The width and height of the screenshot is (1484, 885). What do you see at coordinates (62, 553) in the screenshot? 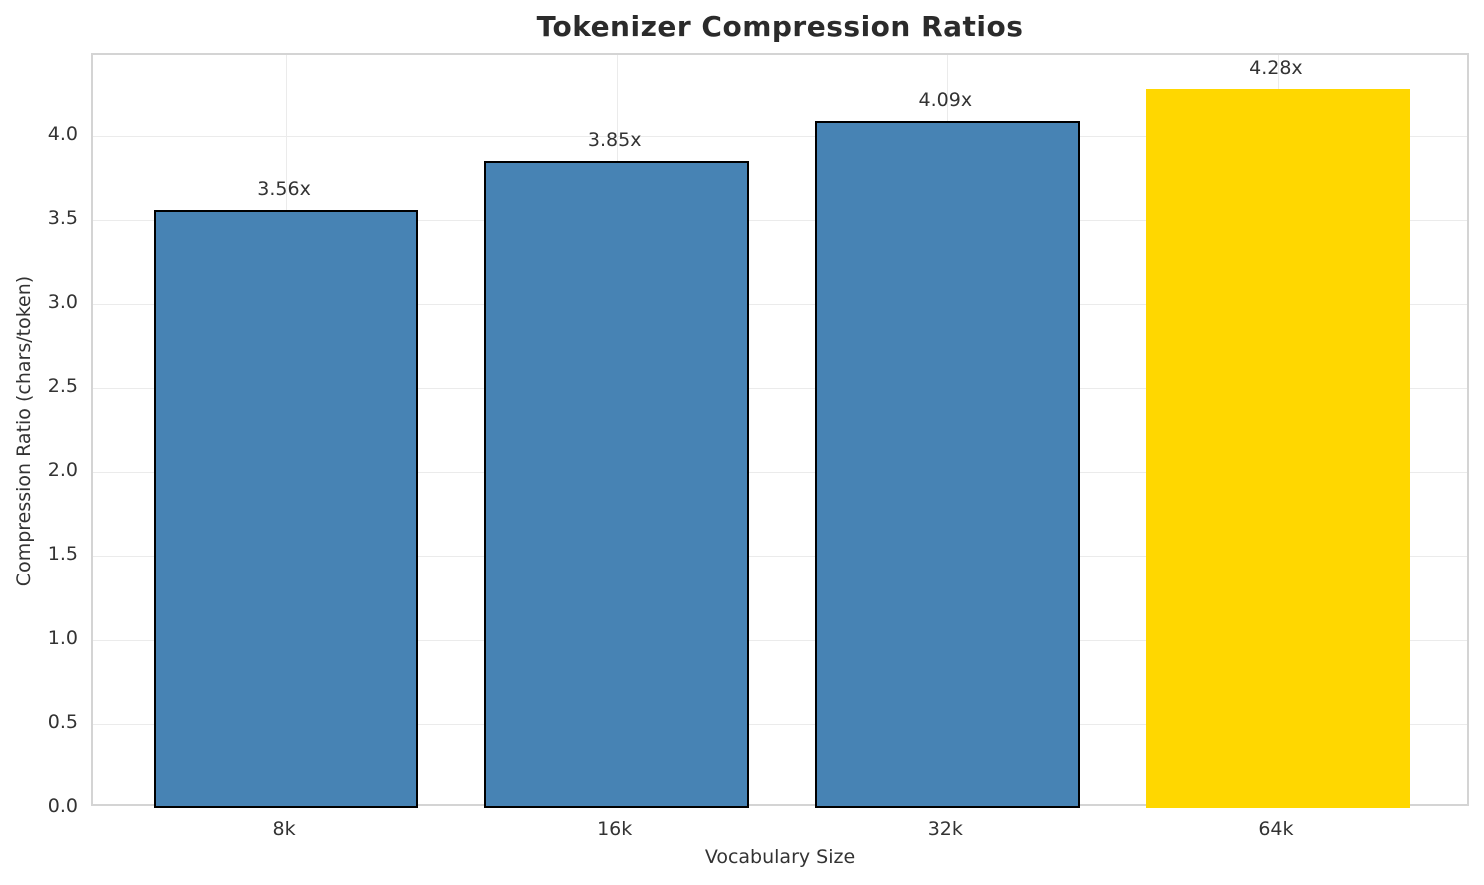
I see `y-tick-label: 1.5` at bounding box center [62, 553].